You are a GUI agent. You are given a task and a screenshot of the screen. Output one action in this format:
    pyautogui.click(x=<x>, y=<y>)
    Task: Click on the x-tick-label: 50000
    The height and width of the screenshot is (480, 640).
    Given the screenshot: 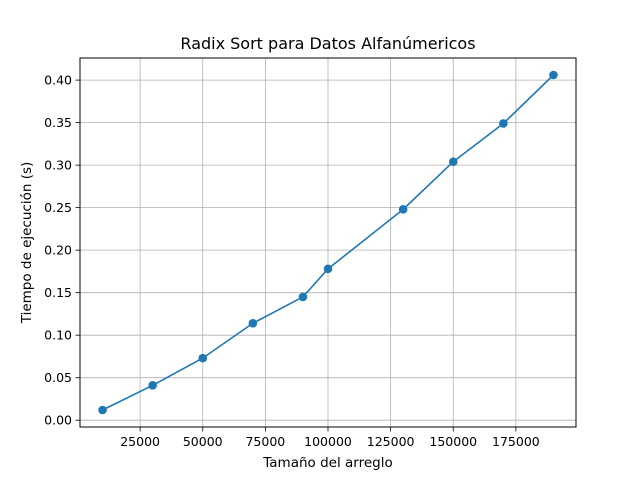 What is the action you would take?
    pyautogui.click(x=203, y=441)
    